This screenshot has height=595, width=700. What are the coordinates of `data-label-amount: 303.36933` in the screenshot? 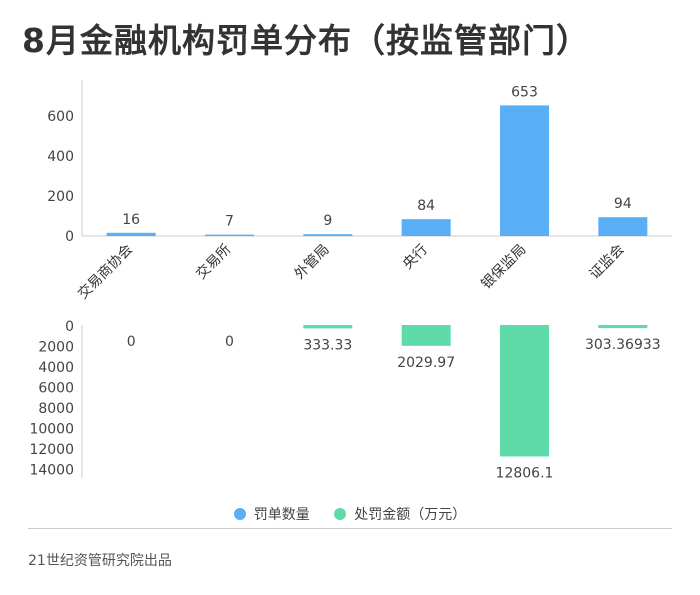 It's located at (623, 345).